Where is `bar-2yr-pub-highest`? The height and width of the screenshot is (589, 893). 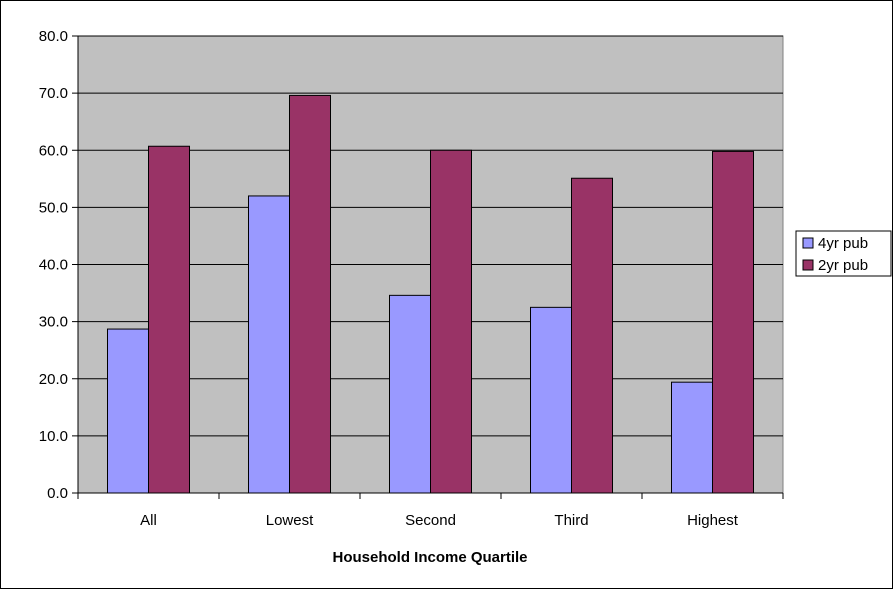 bar-2yr-pub-highest is located at coordinates (733, 322).